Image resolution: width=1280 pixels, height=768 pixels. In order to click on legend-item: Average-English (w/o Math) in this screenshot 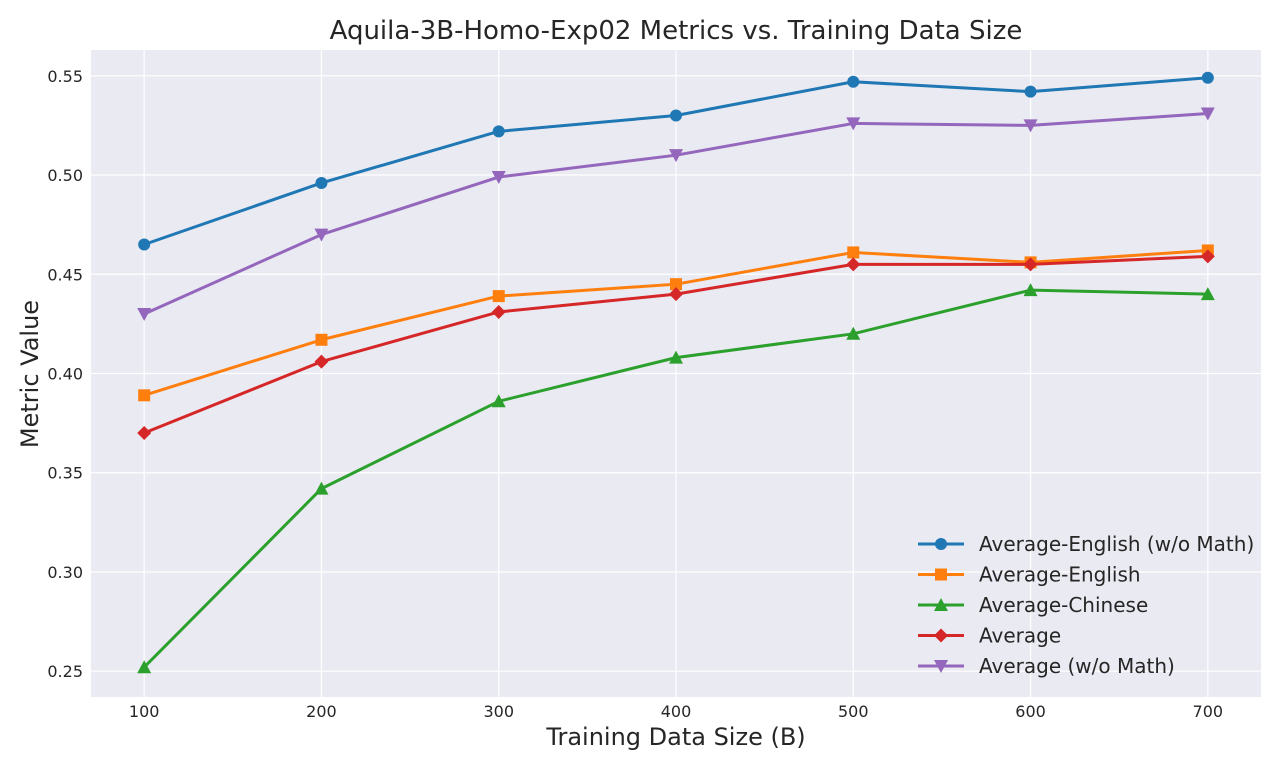, I will do `click(1086, 544)`.